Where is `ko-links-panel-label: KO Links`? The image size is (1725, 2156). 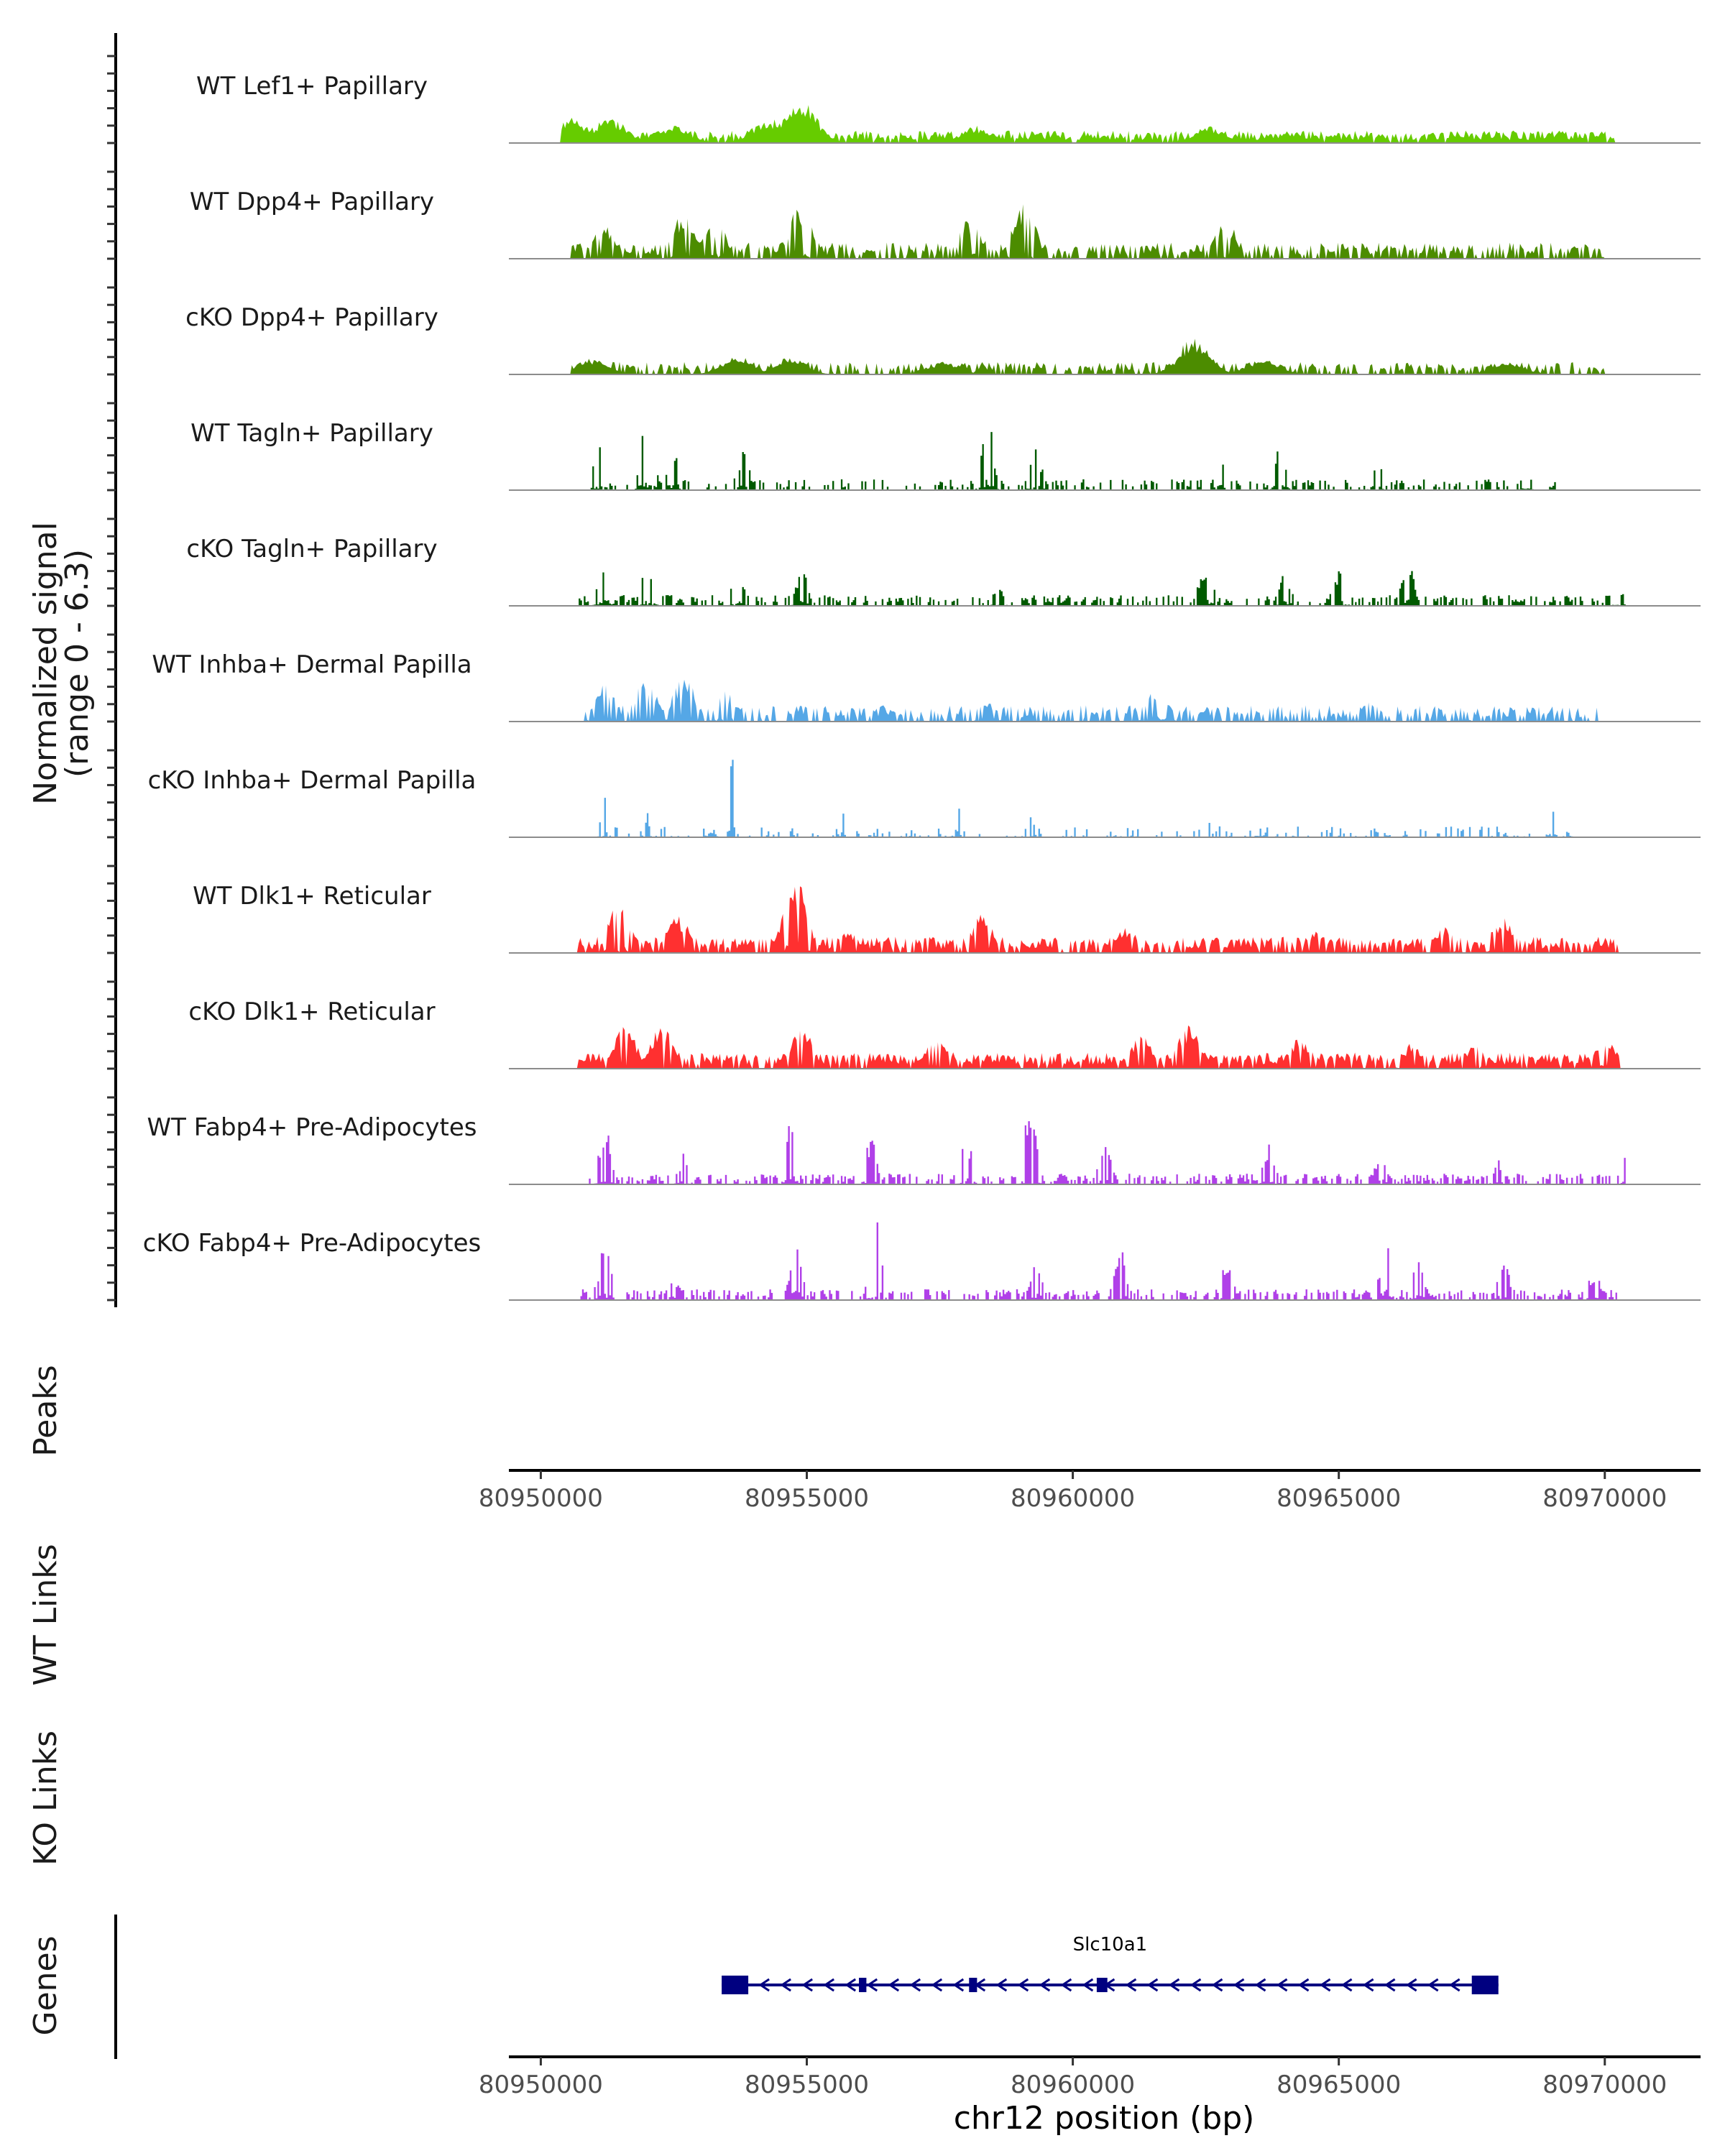 ko-links-panel-label: KO Links is located at coordinates (45, 1798).